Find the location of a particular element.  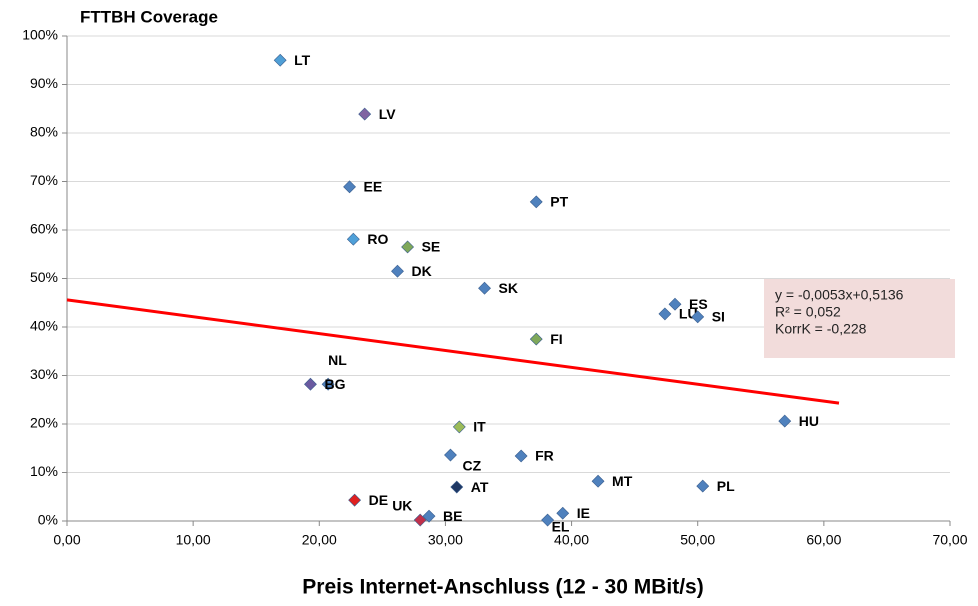

point-label: ES is located at coordinates (698, 304).